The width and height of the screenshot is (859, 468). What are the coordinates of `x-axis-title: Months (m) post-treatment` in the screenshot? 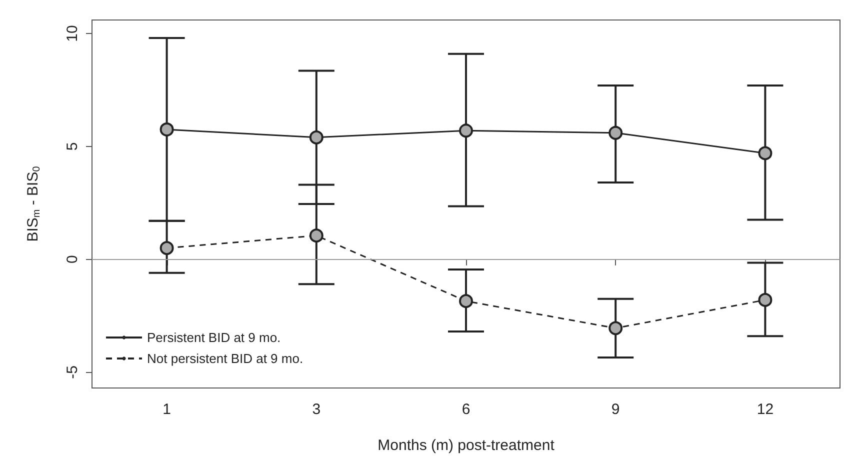 It's located at (467, 445).